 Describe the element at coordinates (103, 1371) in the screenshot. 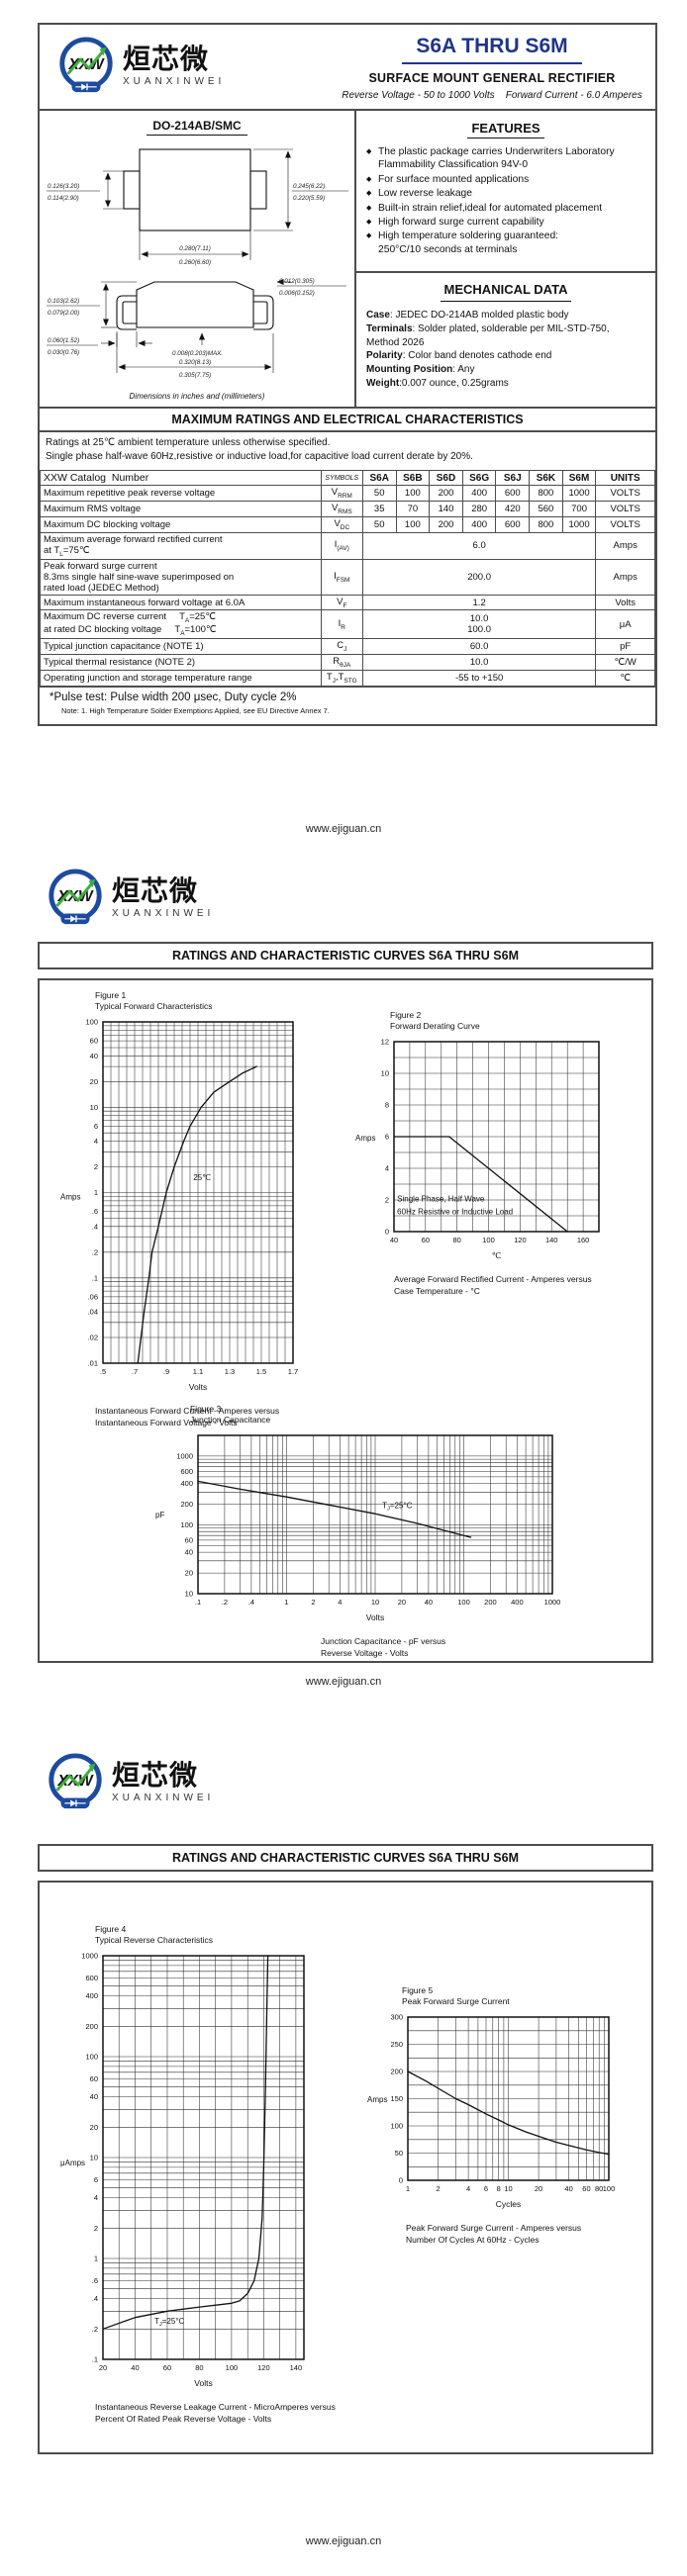

I see `svg-text: .5` at that location.